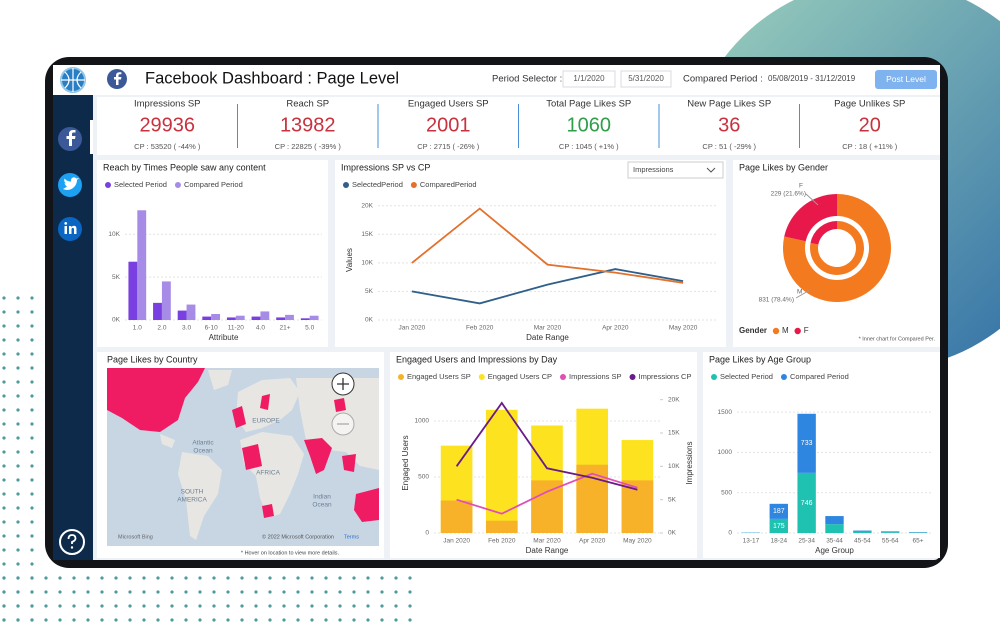  I want to click on y-tick-label: 0K, so click(116, 320).